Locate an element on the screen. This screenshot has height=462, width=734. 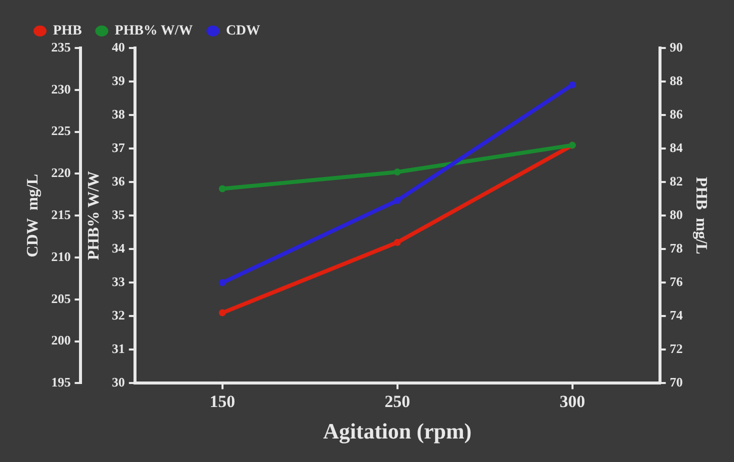
y-tick-label: 39 is located at coordinates (119, 80).